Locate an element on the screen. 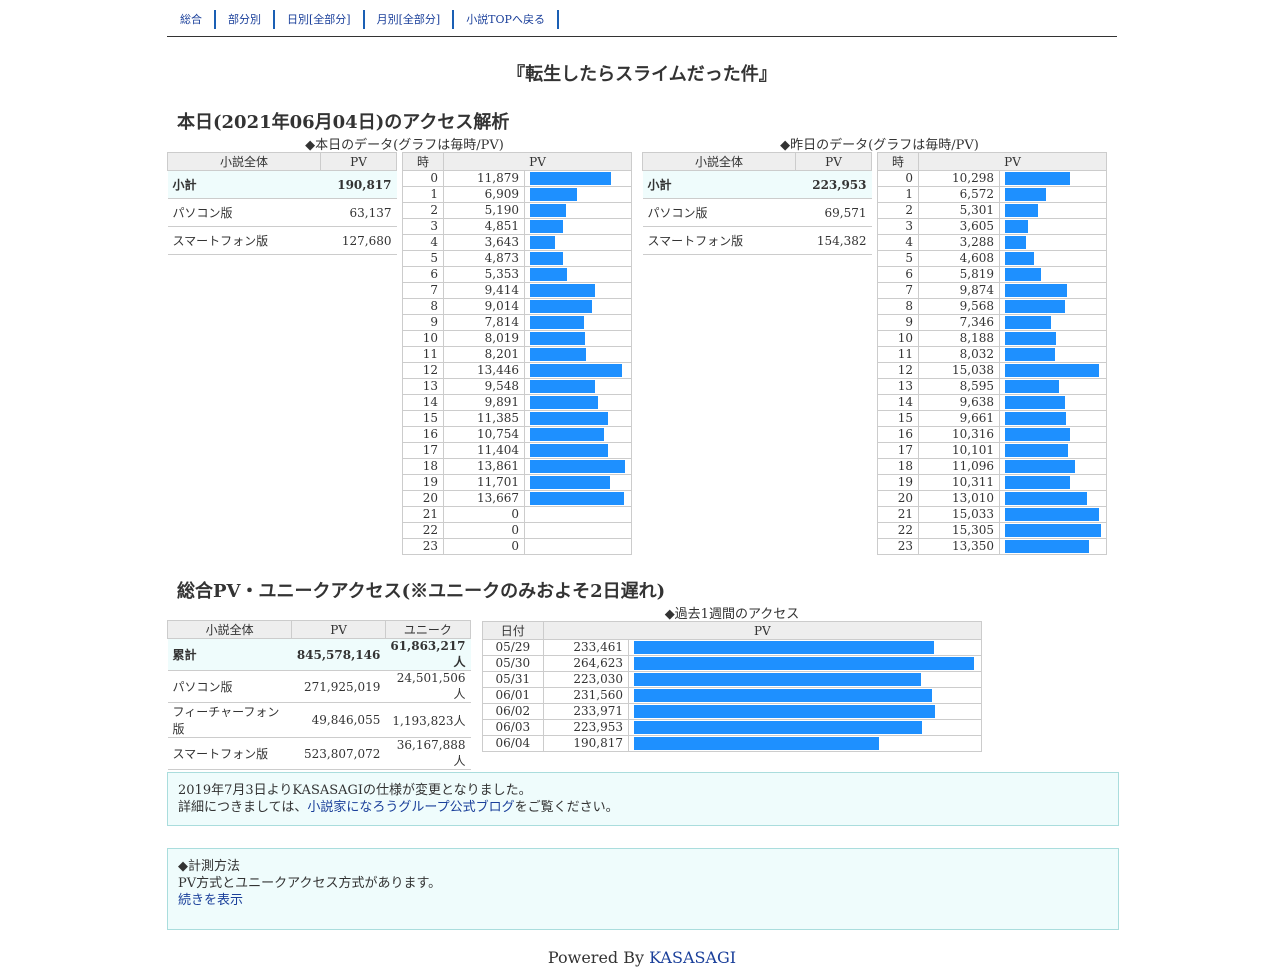 The height and width of the screenshot is (969, 1284). hour-row: 18 11,096 is located at coordinates (992, 466).